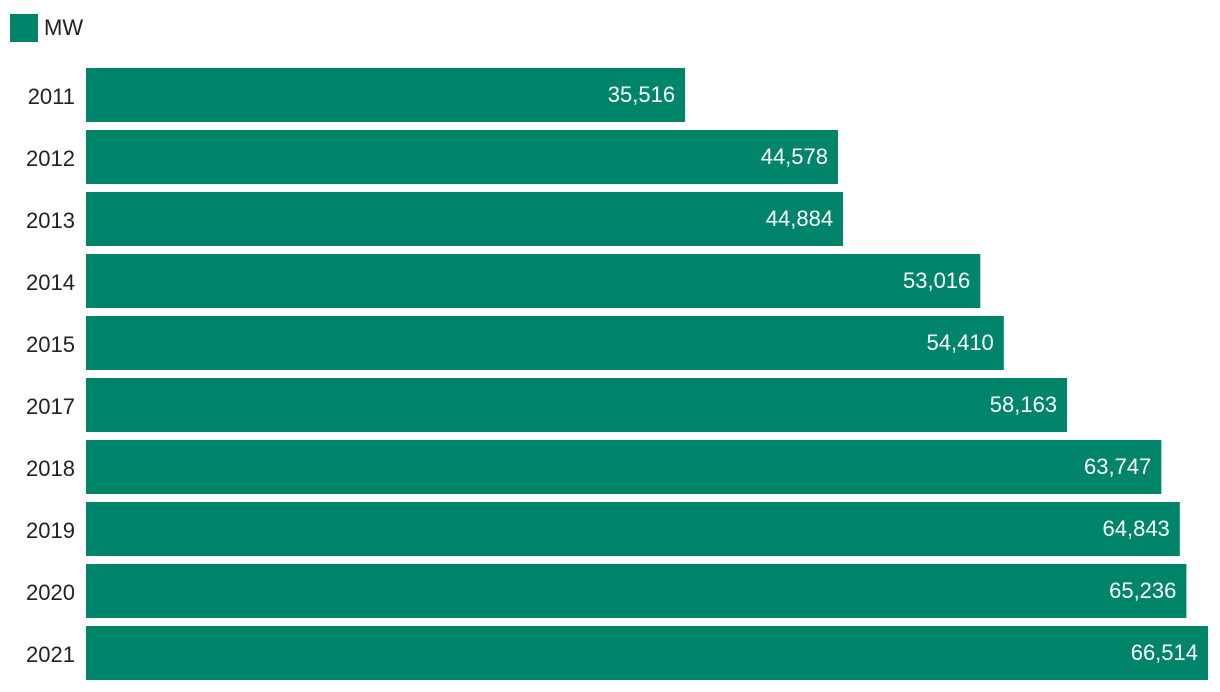 The width and height of the screenshot is (1220, 692). What do you see at coordinates (50, 406) in the screenshot?
I see `category-label-2017: 2017` at bounding box center [50, 406].